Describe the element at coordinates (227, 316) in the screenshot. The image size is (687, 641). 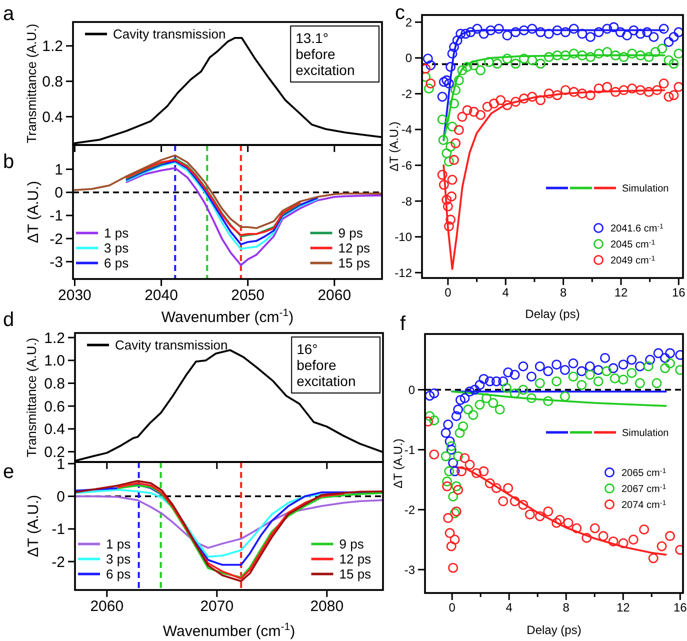
I see `x-axis-title: Wavenumber (cm$^{-1}$)` at that location.